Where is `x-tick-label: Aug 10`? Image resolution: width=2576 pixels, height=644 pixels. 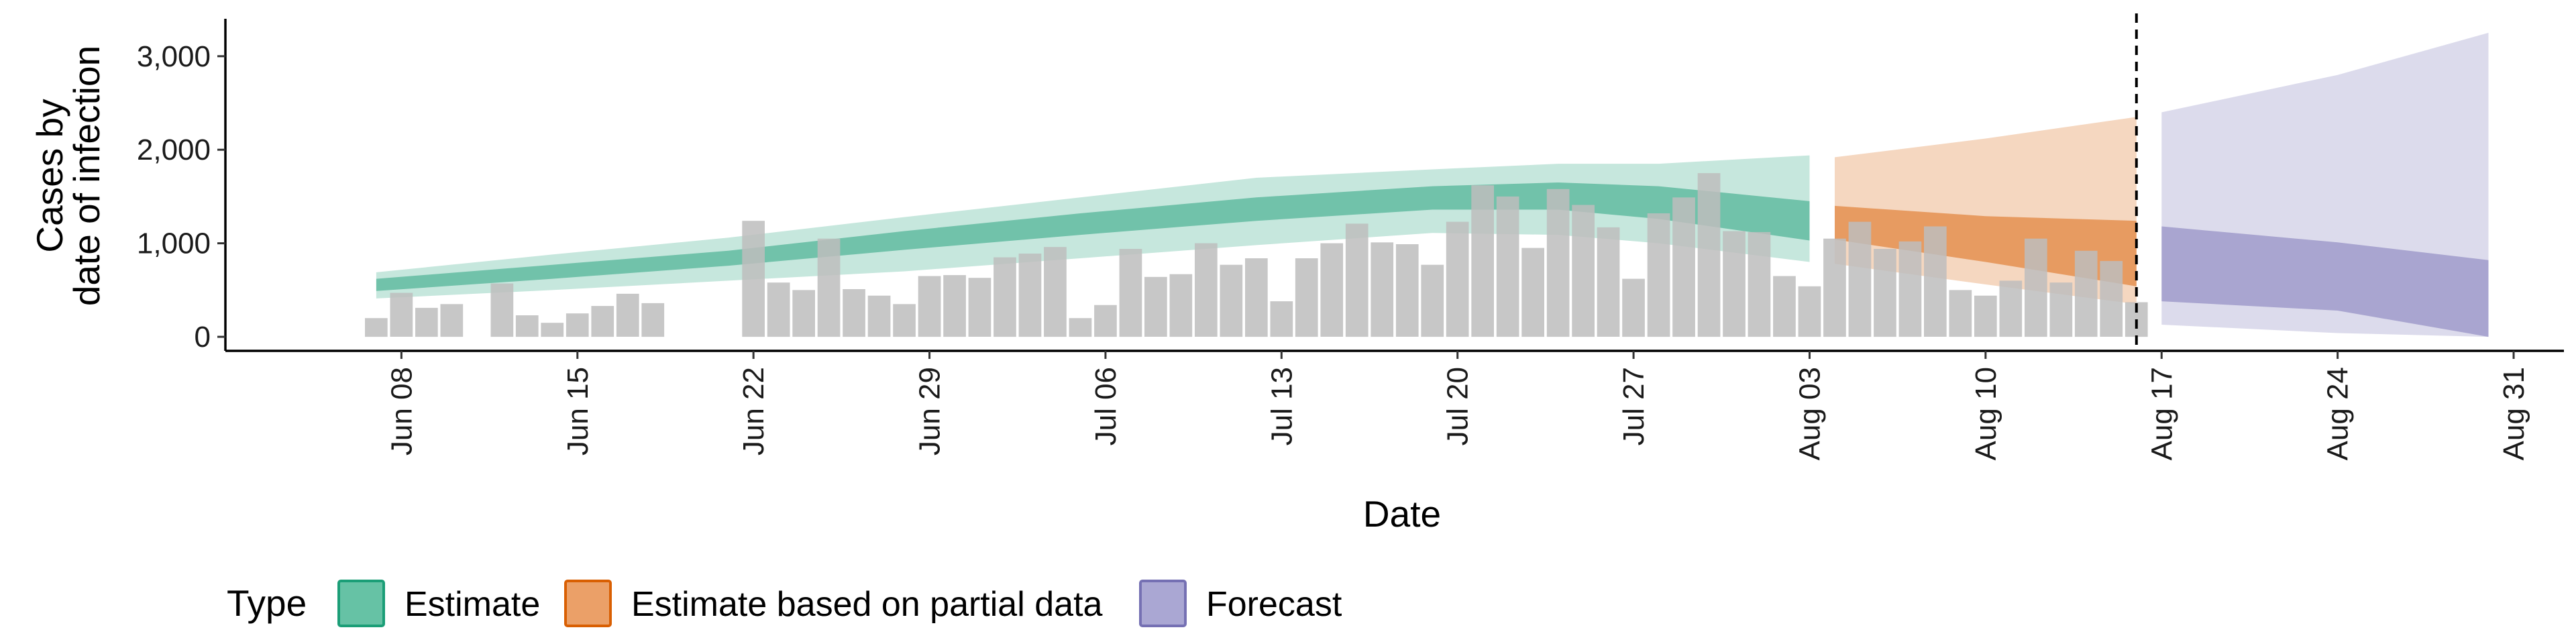
x-tick-label: Aug 10 is located at coordinates (1986, 413).